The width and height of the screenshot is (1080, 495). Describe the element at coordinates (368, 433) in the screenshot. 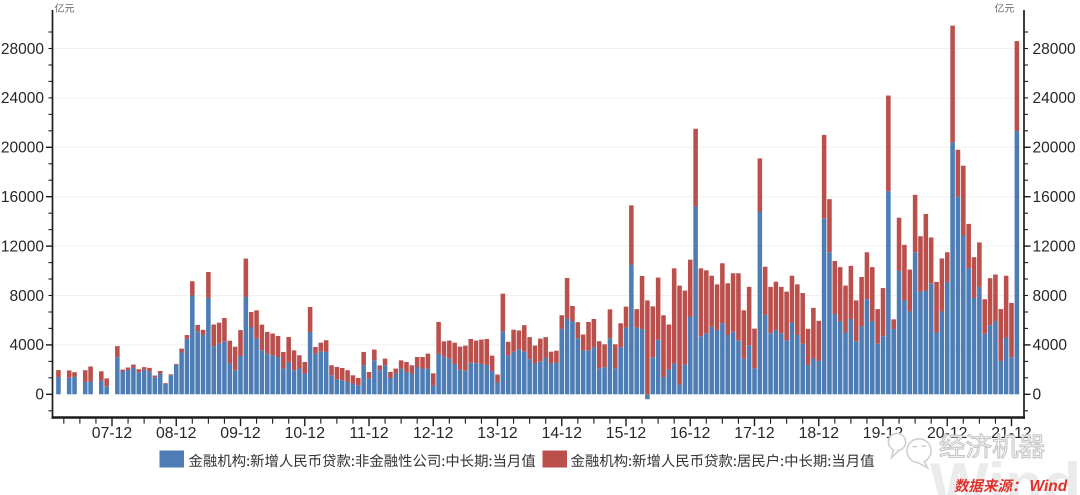

I see `svg-text: 11-12` at that location.